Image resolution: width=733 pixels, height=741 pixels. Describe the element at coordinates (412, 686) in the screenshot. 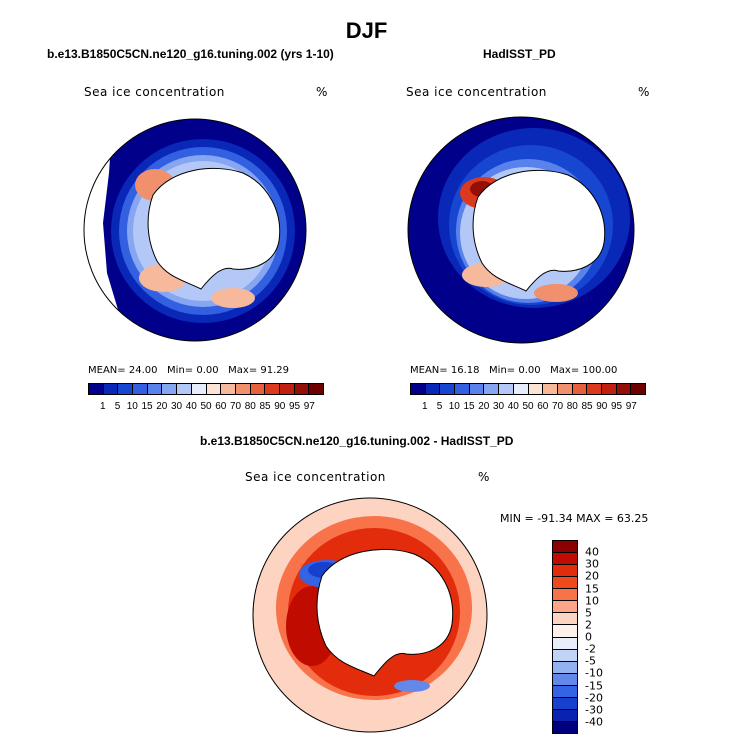

I see `negative-east` at that location.